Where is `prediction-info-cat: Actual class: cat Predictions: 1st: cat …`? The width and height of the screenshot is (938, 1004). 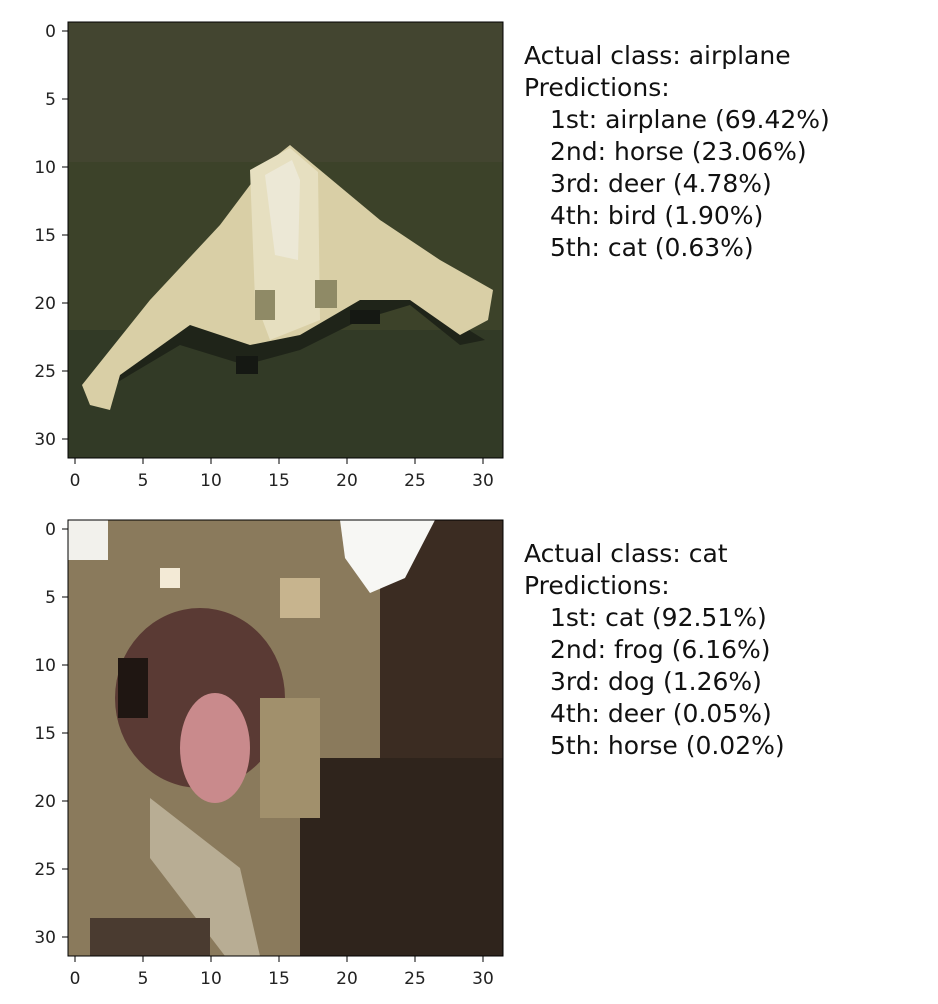
prediction-info-cat: Actual class: cat Predictions: 1st: cat … is located at coordinates (654, 650).